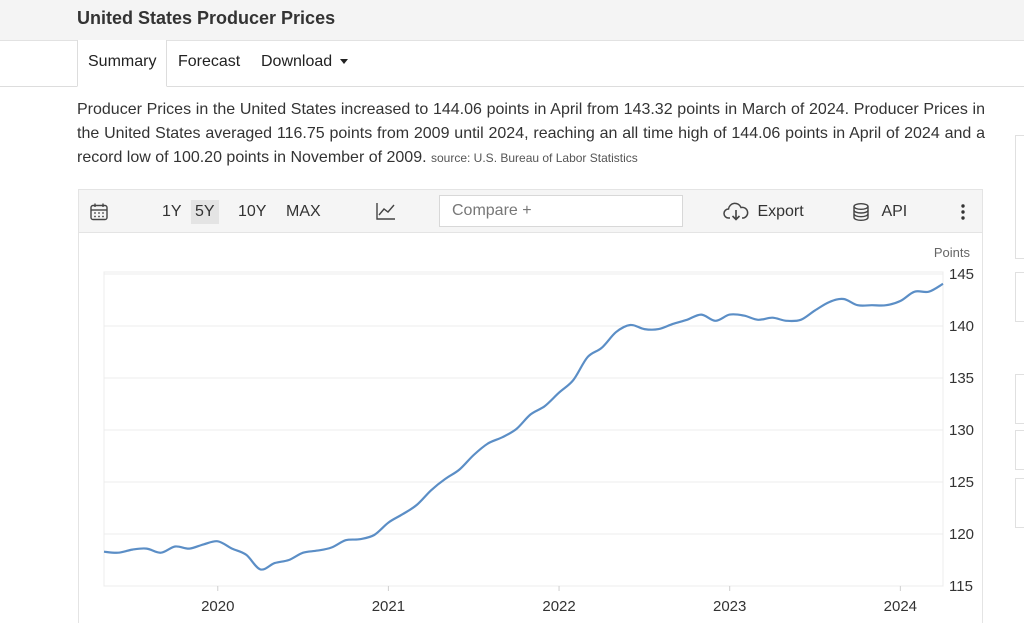  I want to click on range-5y-button: 5Y, so click(205, 212).